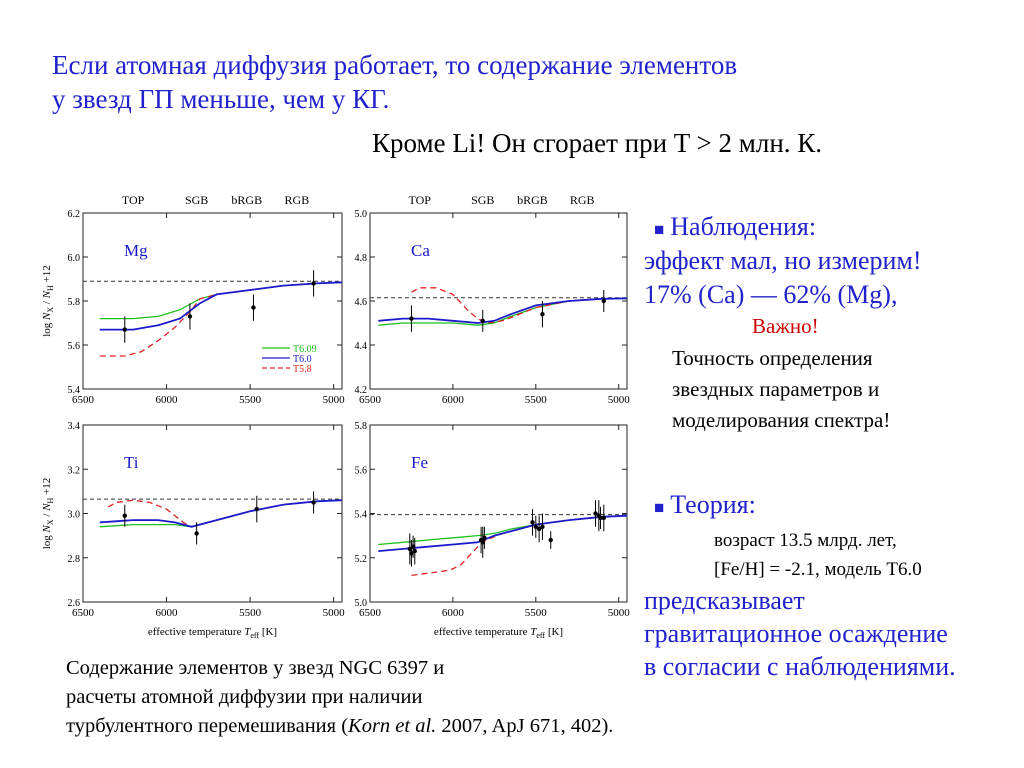 This screenshot has height=768, width=1024. Describe the element at coordinates (302, 369) in the screenshot. I see `legend-label-T5-8: T5.8` at that location.